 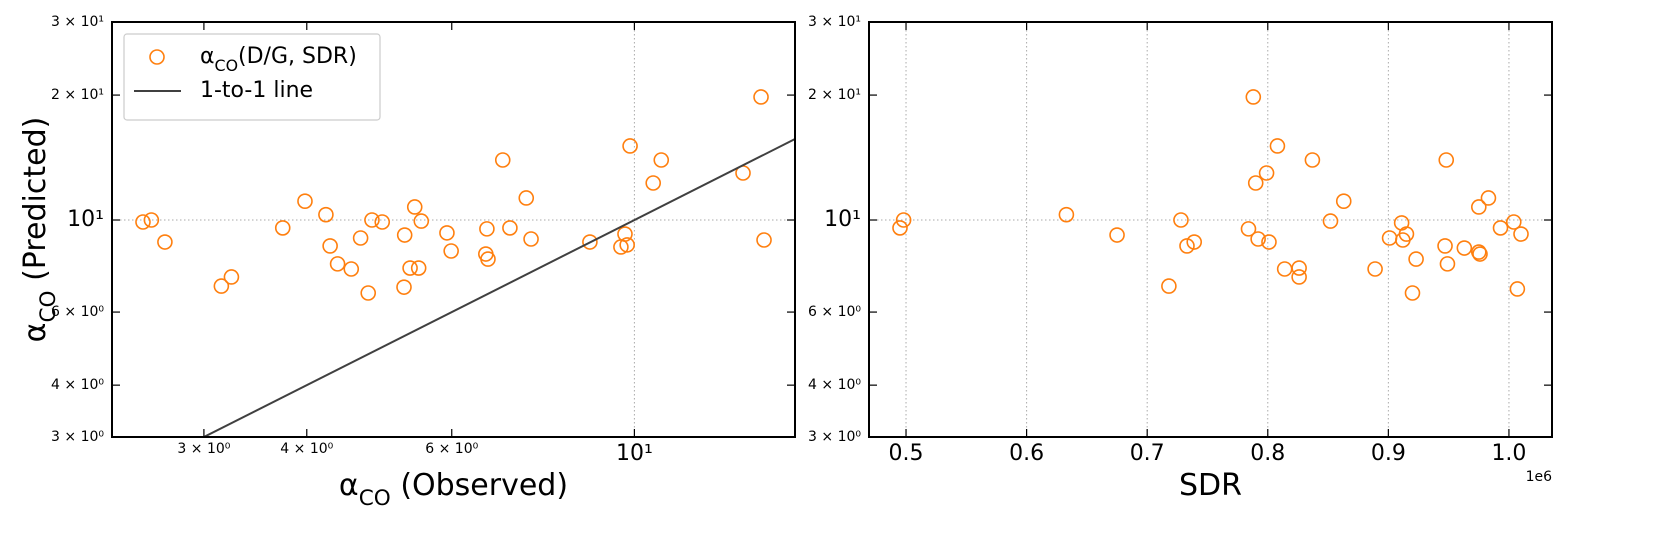 What do you see at coordinates (451, 449) in the screenshot?
I see `x-tick-label: 6 × 10⁰` at bounding box center [451, 449].